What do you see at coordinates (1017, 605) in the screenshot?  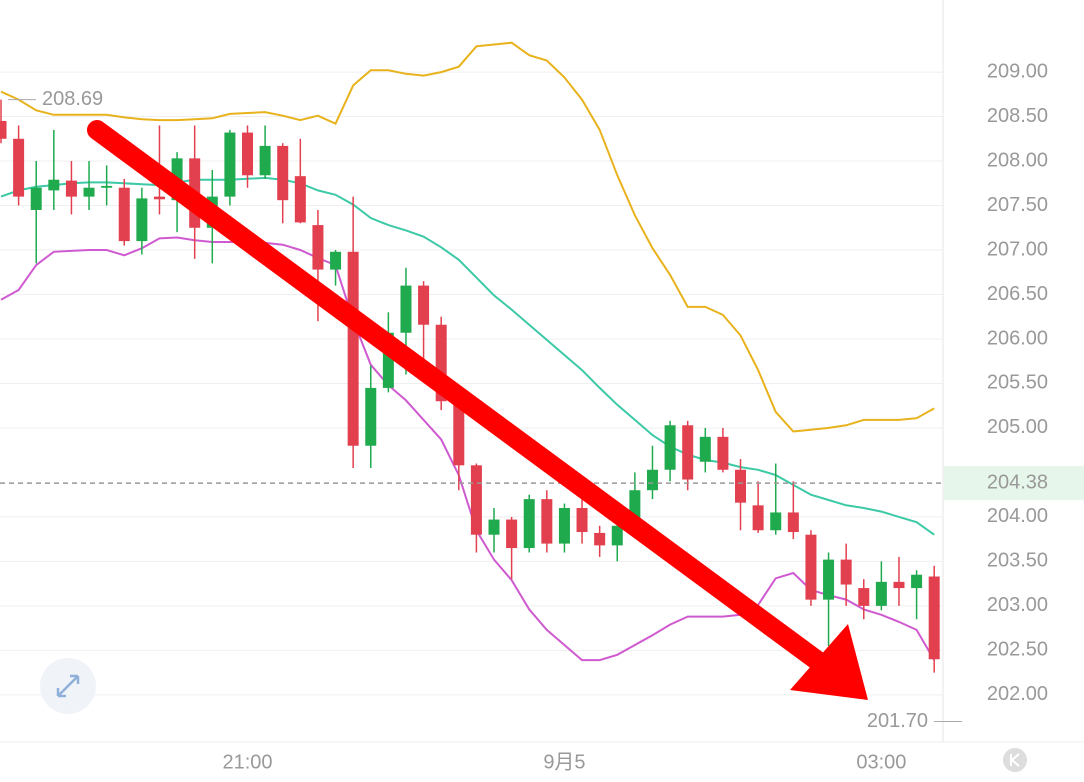 I see `y-tick-label: 203.00` at bounding box center [1017, 605].